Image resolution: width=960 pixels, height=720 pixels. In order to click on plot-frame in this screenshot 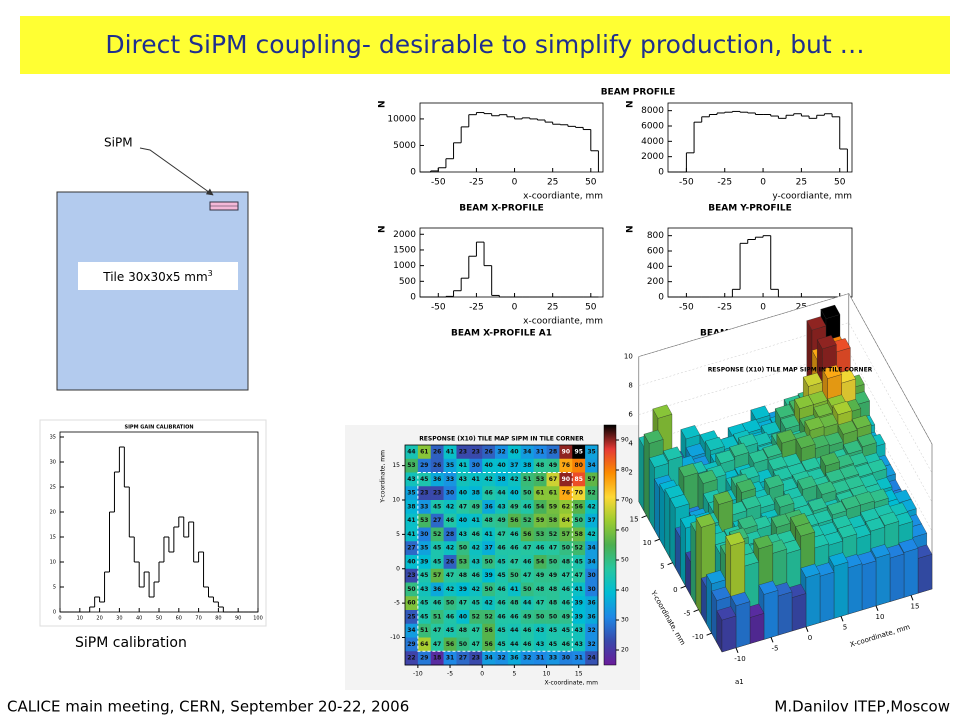, I will do `click(511, 137)`.